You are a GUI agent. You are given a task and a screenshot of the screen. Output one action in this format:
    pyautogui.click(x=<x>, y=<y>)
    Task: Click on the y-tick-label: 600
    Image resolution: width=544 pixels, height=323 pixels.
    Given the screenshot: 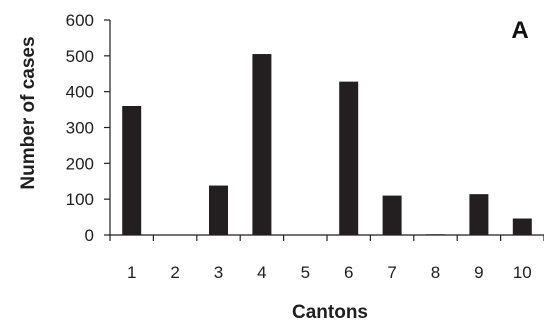 What is the action you would take?
    pyautogui.click(x=80, y=20)
    